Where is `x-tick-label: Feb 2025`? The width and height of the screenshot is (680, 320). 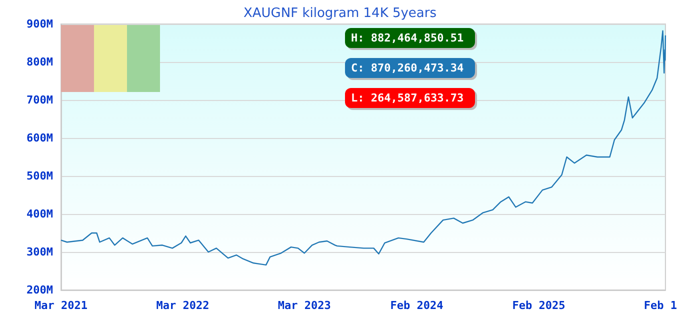
x-tick-label: Feb 2025 is located at coordinates (539, 305).